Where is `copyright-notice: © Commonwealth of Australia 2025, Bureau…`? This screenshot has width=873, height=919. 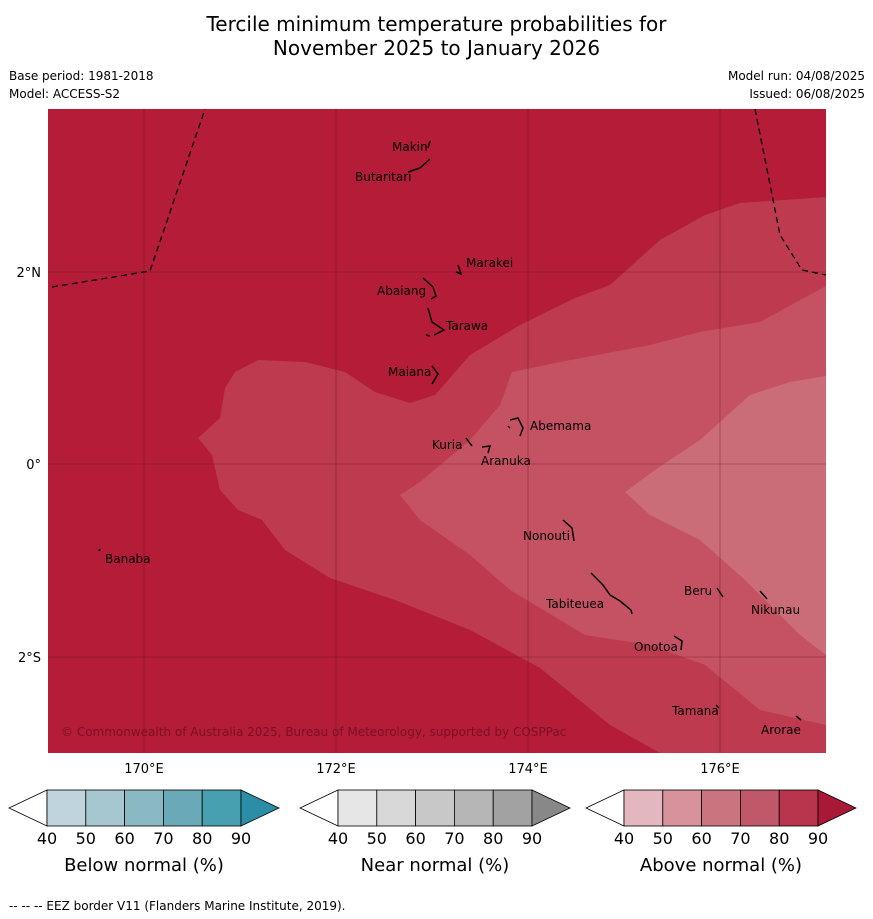 copyright-notice: © Commonwealth of Australia 2025, Bureau… is located at coordinates (313, 732).